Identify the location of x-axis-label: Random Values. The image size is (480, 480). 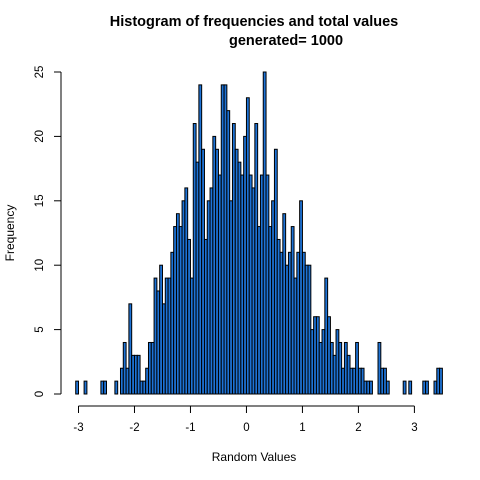
(254, 457).